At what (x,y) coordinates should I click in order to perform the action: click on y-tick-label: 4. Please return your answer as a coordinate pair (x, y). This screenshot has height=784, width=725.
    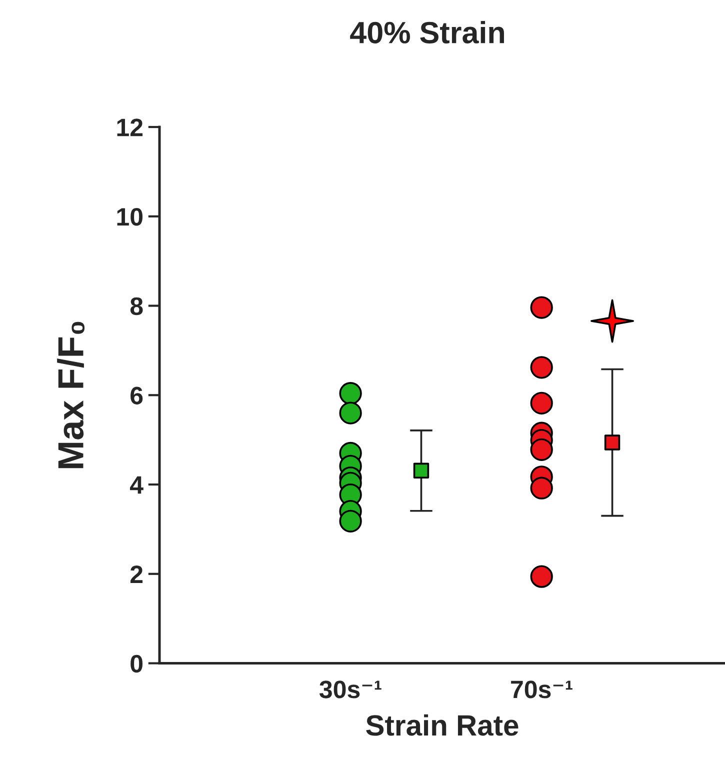
    Looking at the image, I should click on (137, 485).